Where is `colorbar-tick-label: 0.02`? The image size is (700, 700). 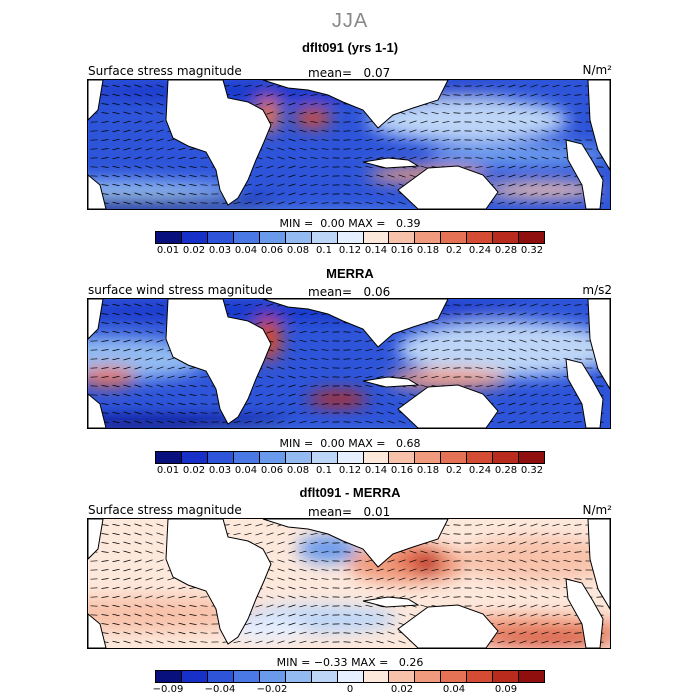
colorbar-tick-label: 0.02 is located at coordinates (194, 250).